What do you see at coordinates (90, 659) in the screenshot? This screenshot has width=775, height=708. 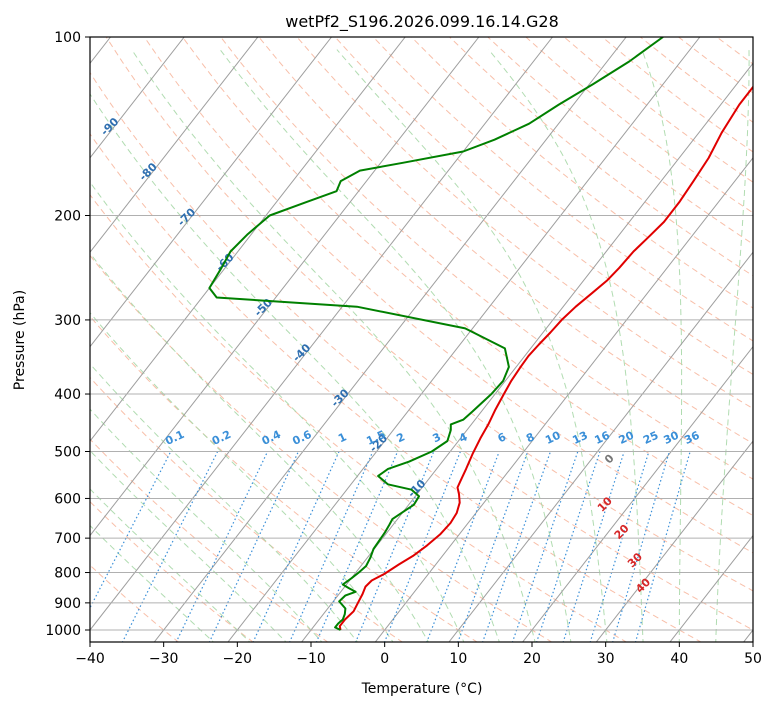 I see `x-tick-label: −40` at bounding box center [90, 659].